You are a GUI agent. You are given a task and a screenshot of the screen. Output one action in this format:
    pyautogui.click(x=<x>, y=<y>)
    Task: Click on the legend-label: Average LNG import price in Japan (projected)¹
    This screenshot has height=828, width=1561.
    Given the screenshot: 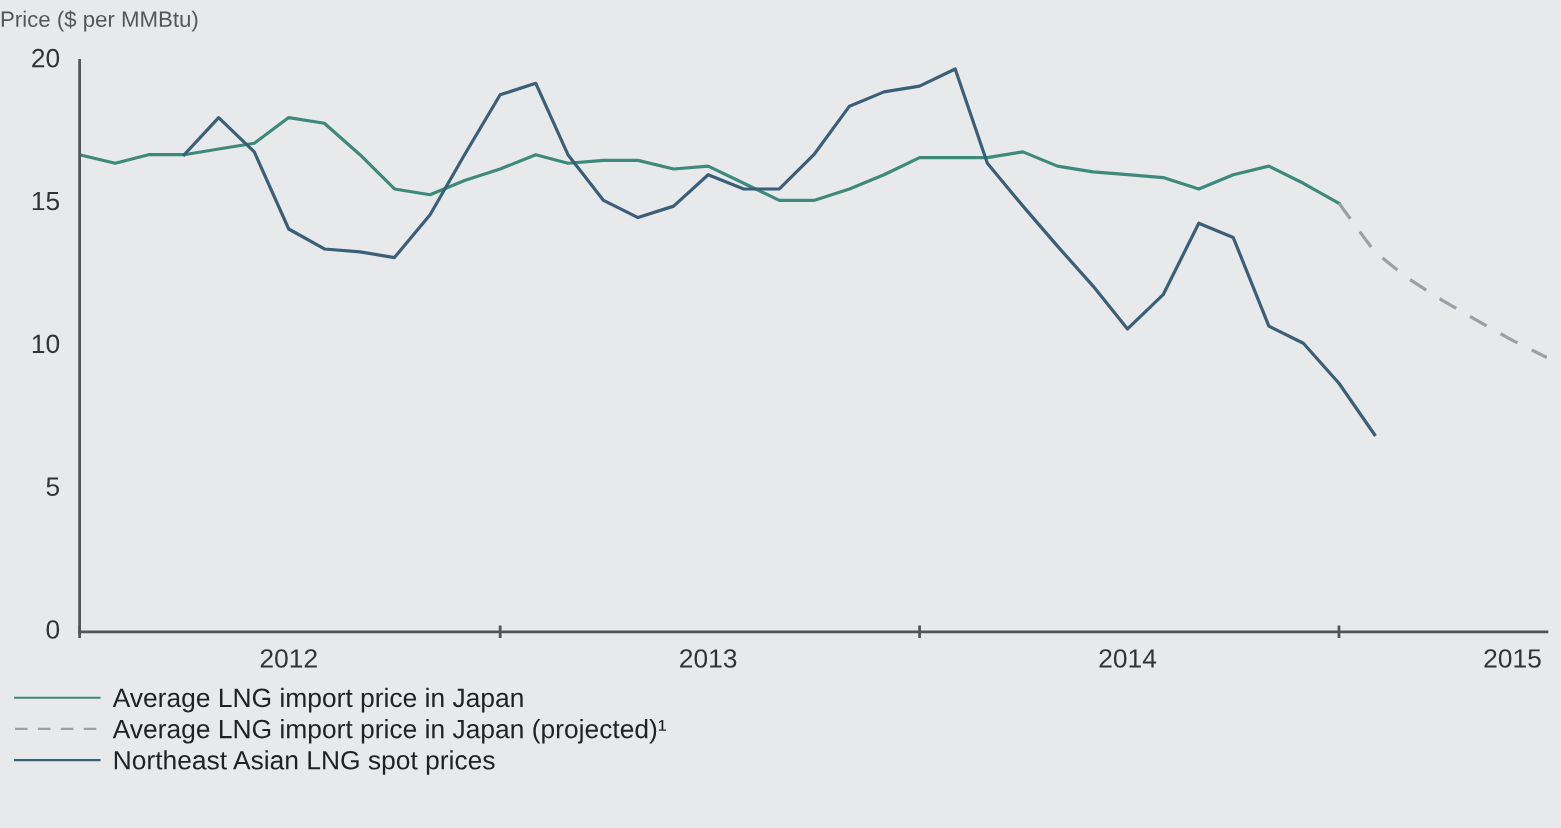 What is the action you would take?
    pyautogui.click(x=389, y=731)
    